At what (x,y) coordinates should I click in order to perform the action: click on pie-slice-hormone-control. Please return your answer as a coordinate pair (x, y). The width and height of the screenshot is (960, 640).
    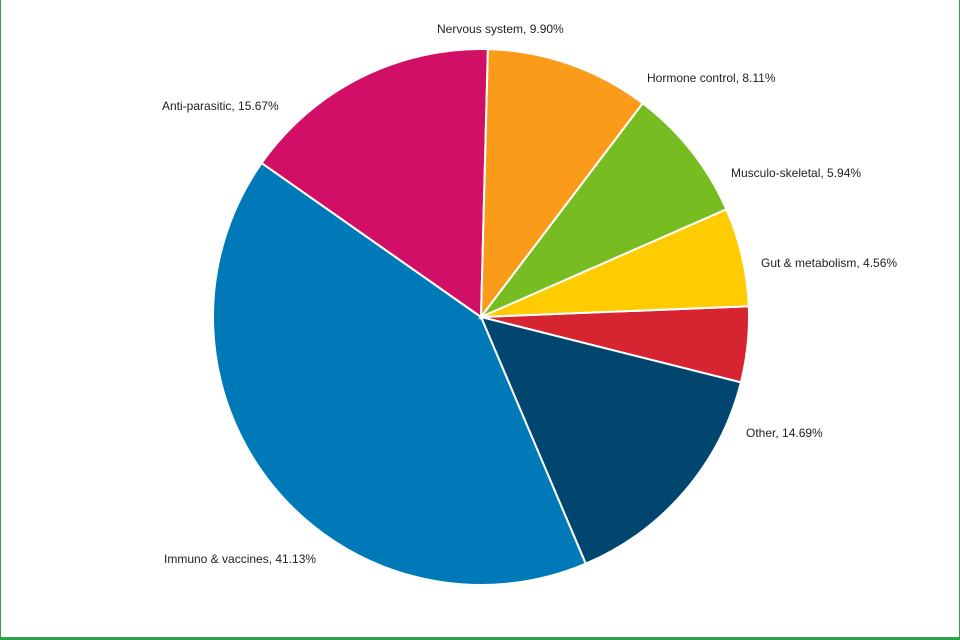
    Looking at the image, I should click on (602, 210).